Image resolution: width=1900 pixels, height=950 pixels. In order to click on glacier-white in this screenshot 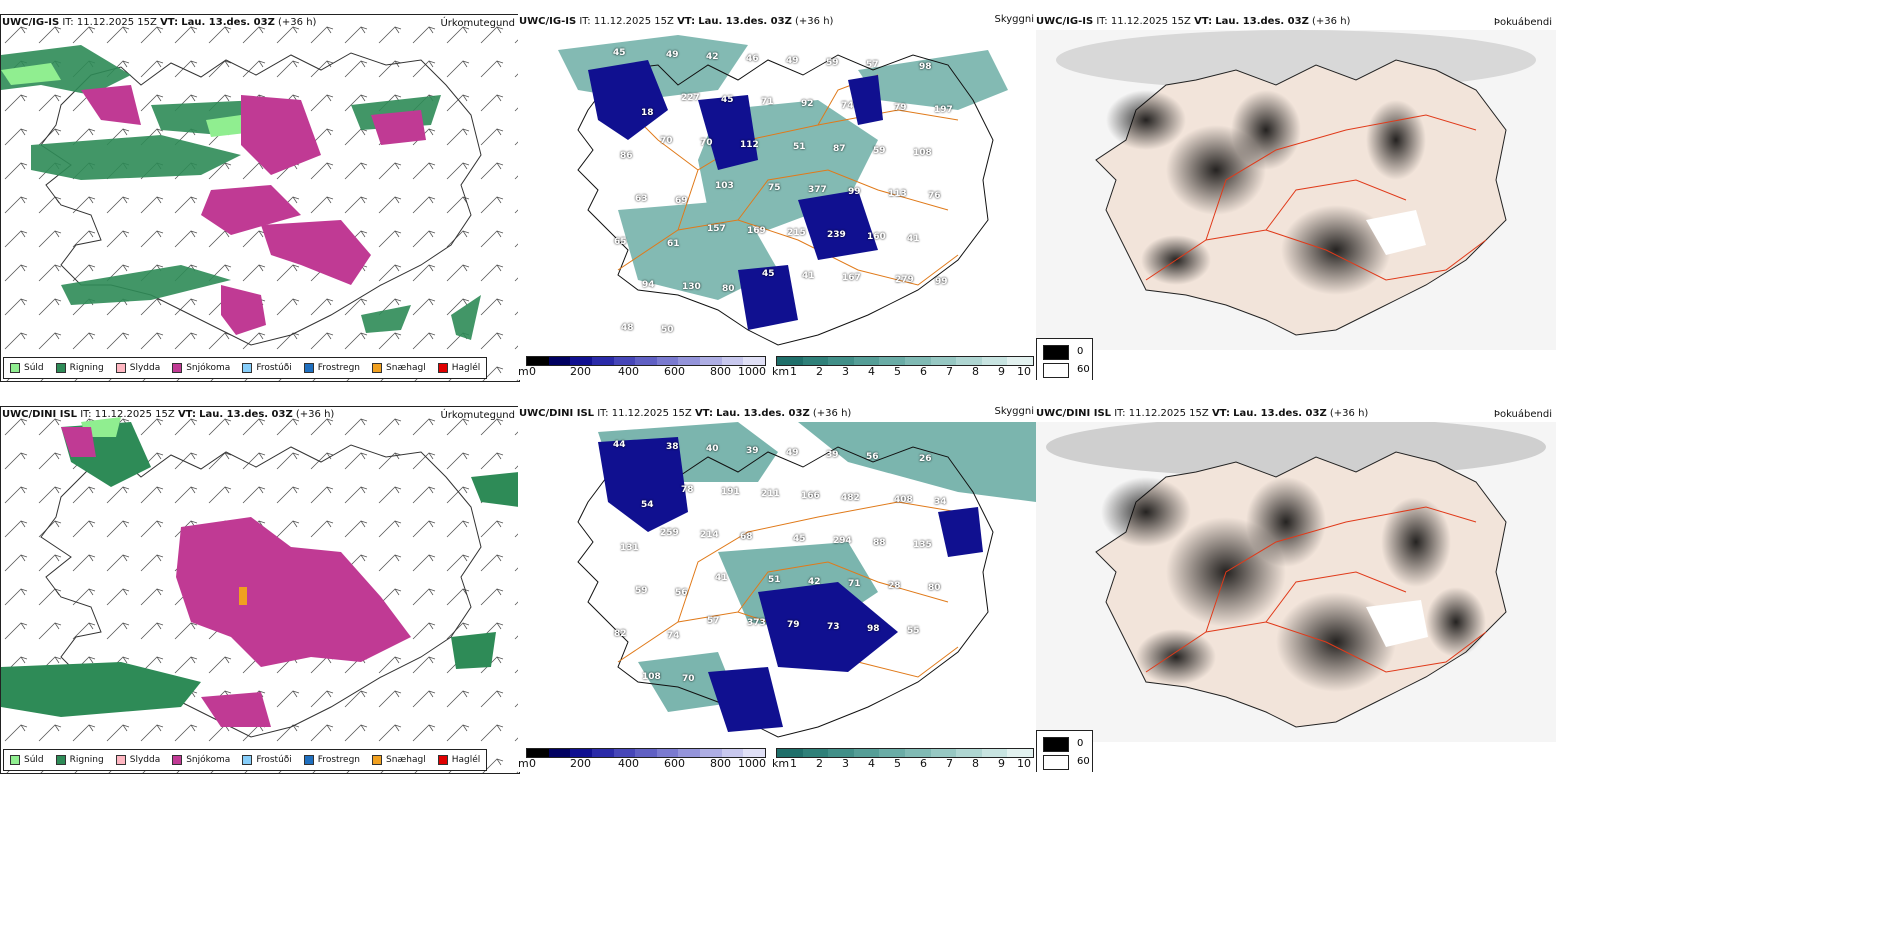, I will do `click(1397, 623)`.